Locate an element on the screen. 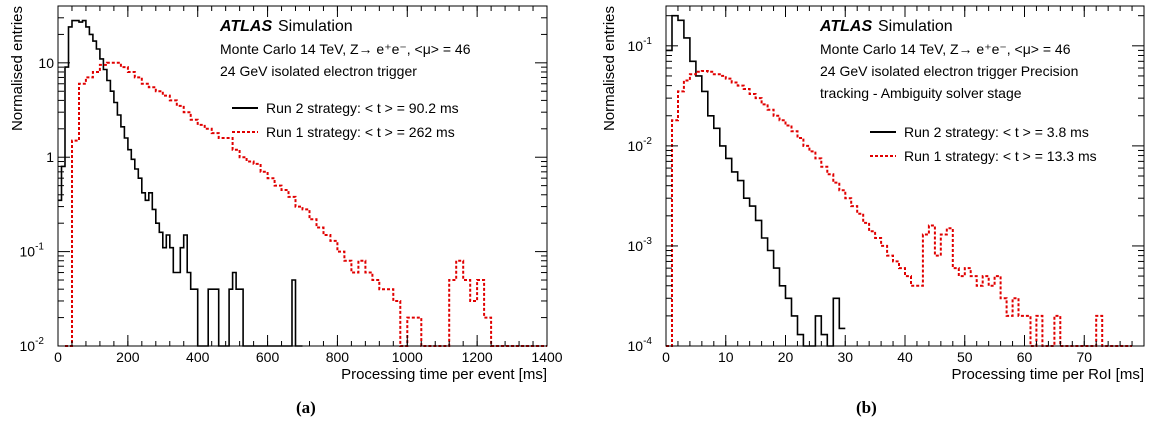 The width and height of the screenshot is (1153, 424). x-axis-title: Processing time per event [ms] is located at coordinates (444, 374).